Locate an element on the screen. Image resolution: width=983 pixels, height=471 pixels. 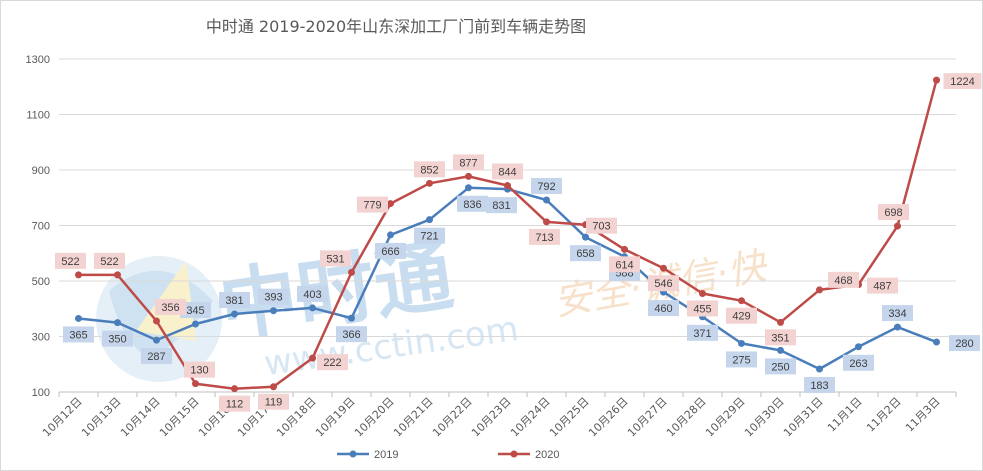
data-label-text: 460 is located at coordinates (663, 309).